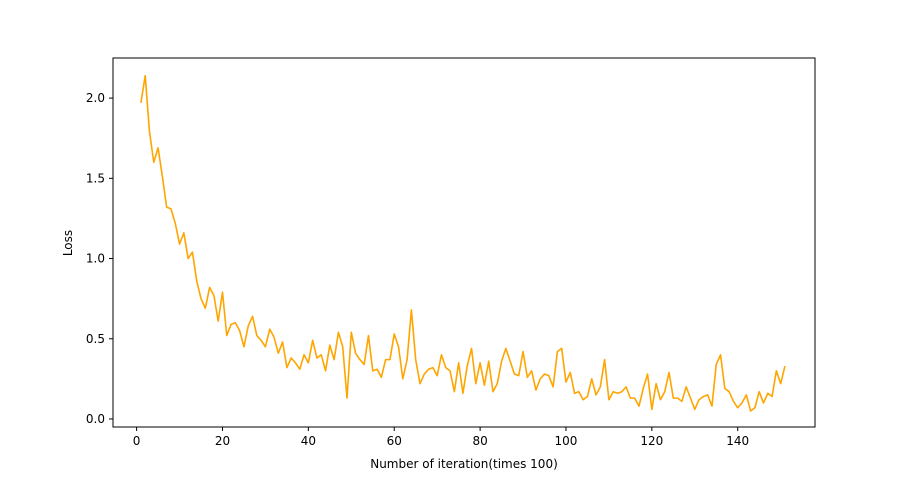 The width and height of the screenshot is (905, 480). Describe the element at coordinates (308, 441) in the screenshot. I see `x-tick-label: 40` at that location.